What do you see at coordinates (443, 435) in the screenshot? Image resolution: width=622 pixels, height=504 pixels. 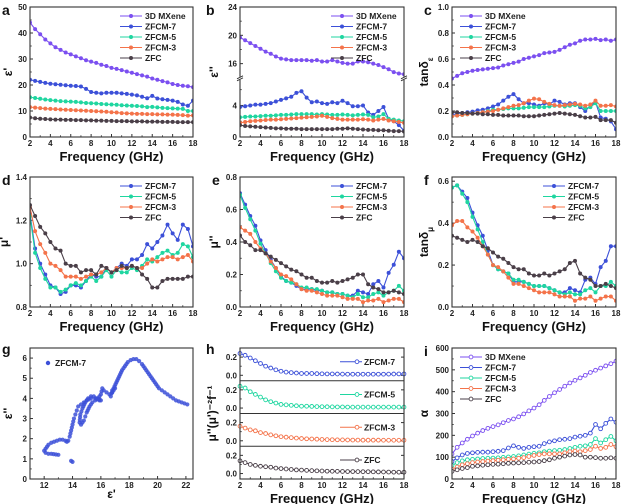 I see `y-tick-label: 200` at bounding box center [443, 435].